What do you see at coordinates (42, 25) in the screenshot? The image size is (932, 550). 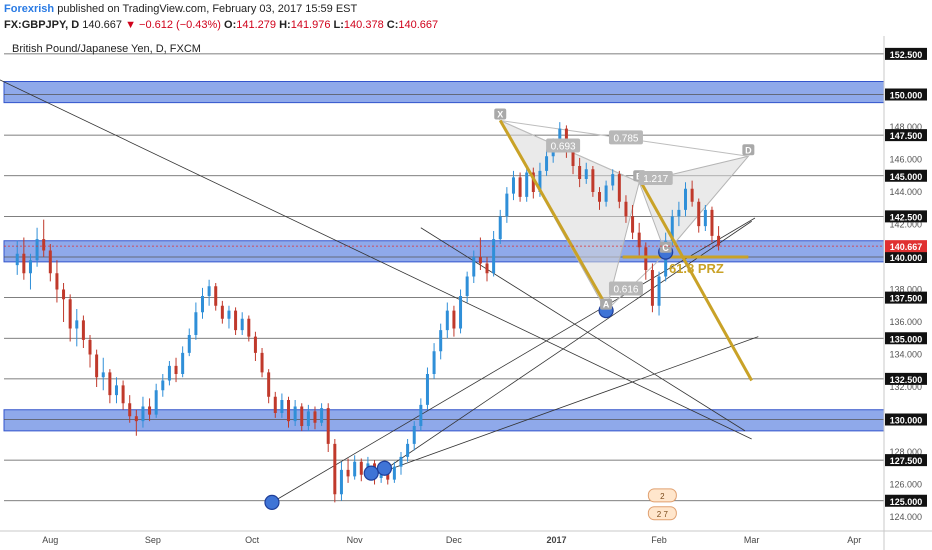 I see `symbol-label: FX:GBPJPY, D` at bounding box center [42, 25].